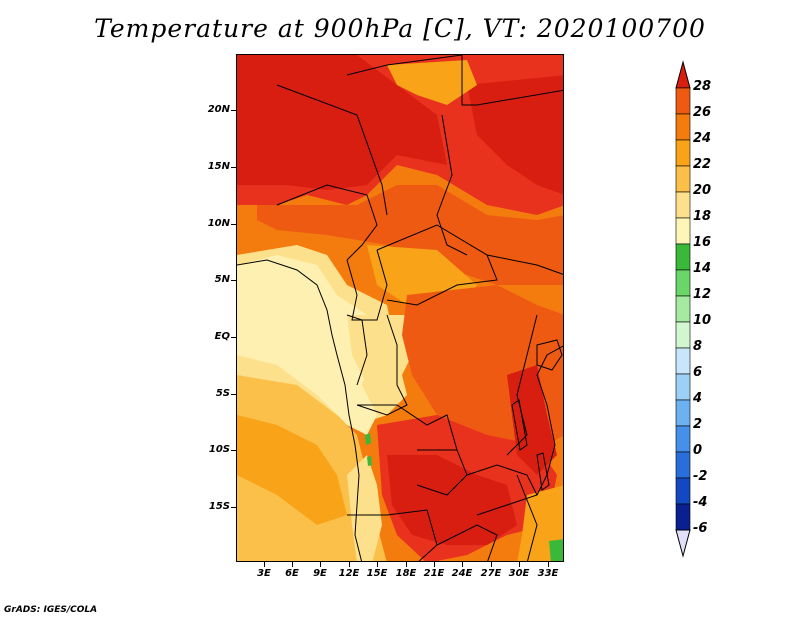  Describe the element at coordinates (698, 450) in the screenshot. I see `colorbar-level-label: 0` at that location.